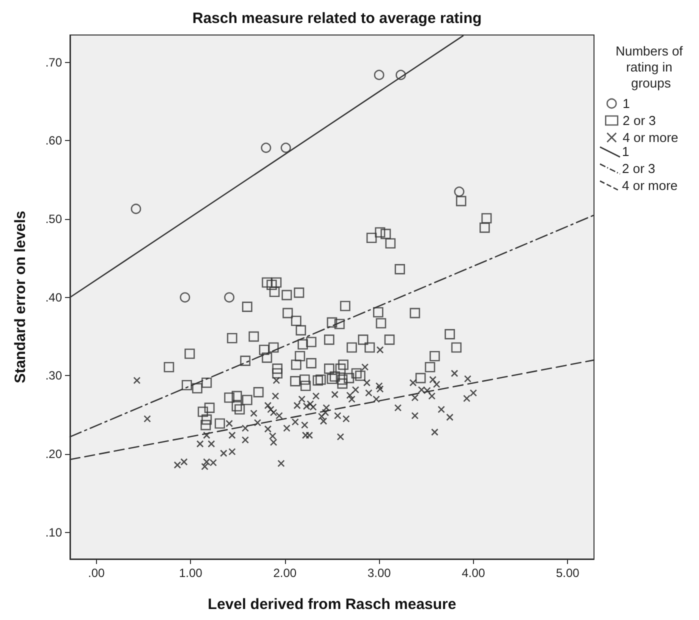 Image resolution: width=699 pixels, height=620 pixels. Describe the element at coordinates (53, 375) in the screenshot. I see `y-tick-label: .30` at that location.